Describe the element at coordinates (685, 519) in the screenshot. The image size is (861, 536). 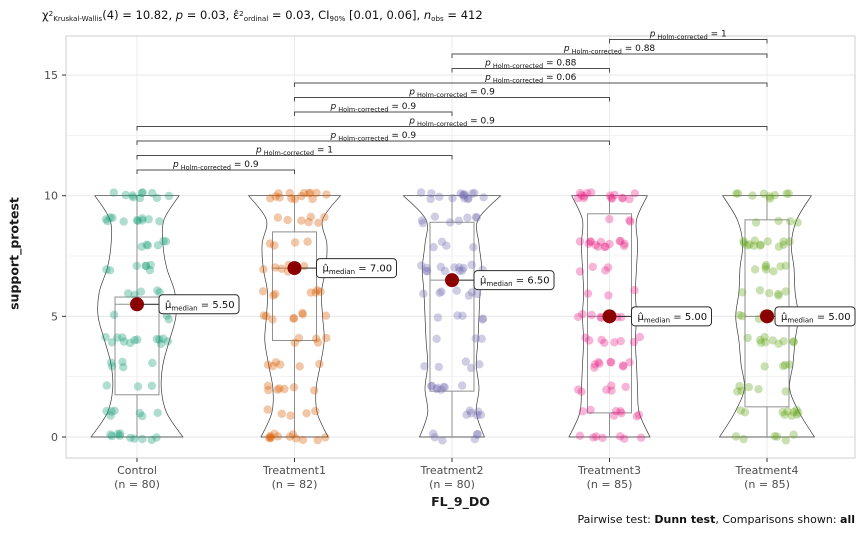
I see `caption-test-name: Dunn test` at that location.